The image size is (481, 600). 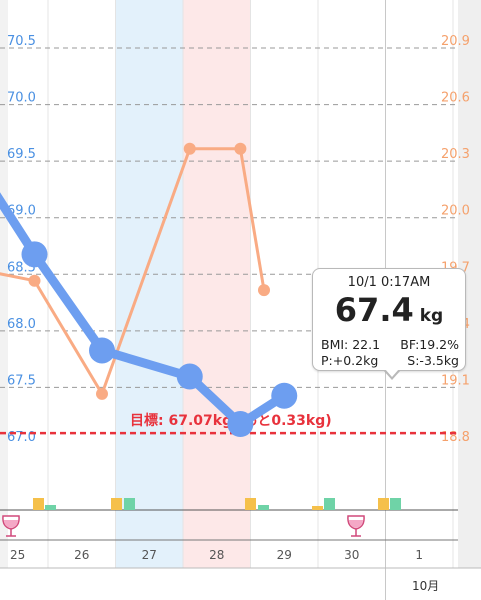 What do you see at coordinates (392, 373) in the screenshot?
I see `tooltip-arrow-inner` at bounding box center [392, 373].